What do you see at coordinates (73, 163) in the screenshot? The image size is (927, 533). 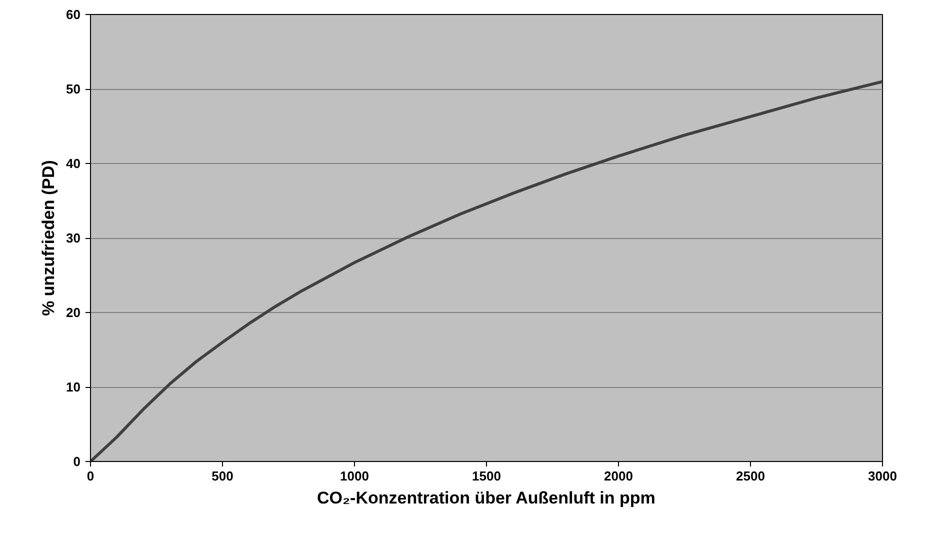 I see `y-tick-label: 40` at bounding box center [73, 163].